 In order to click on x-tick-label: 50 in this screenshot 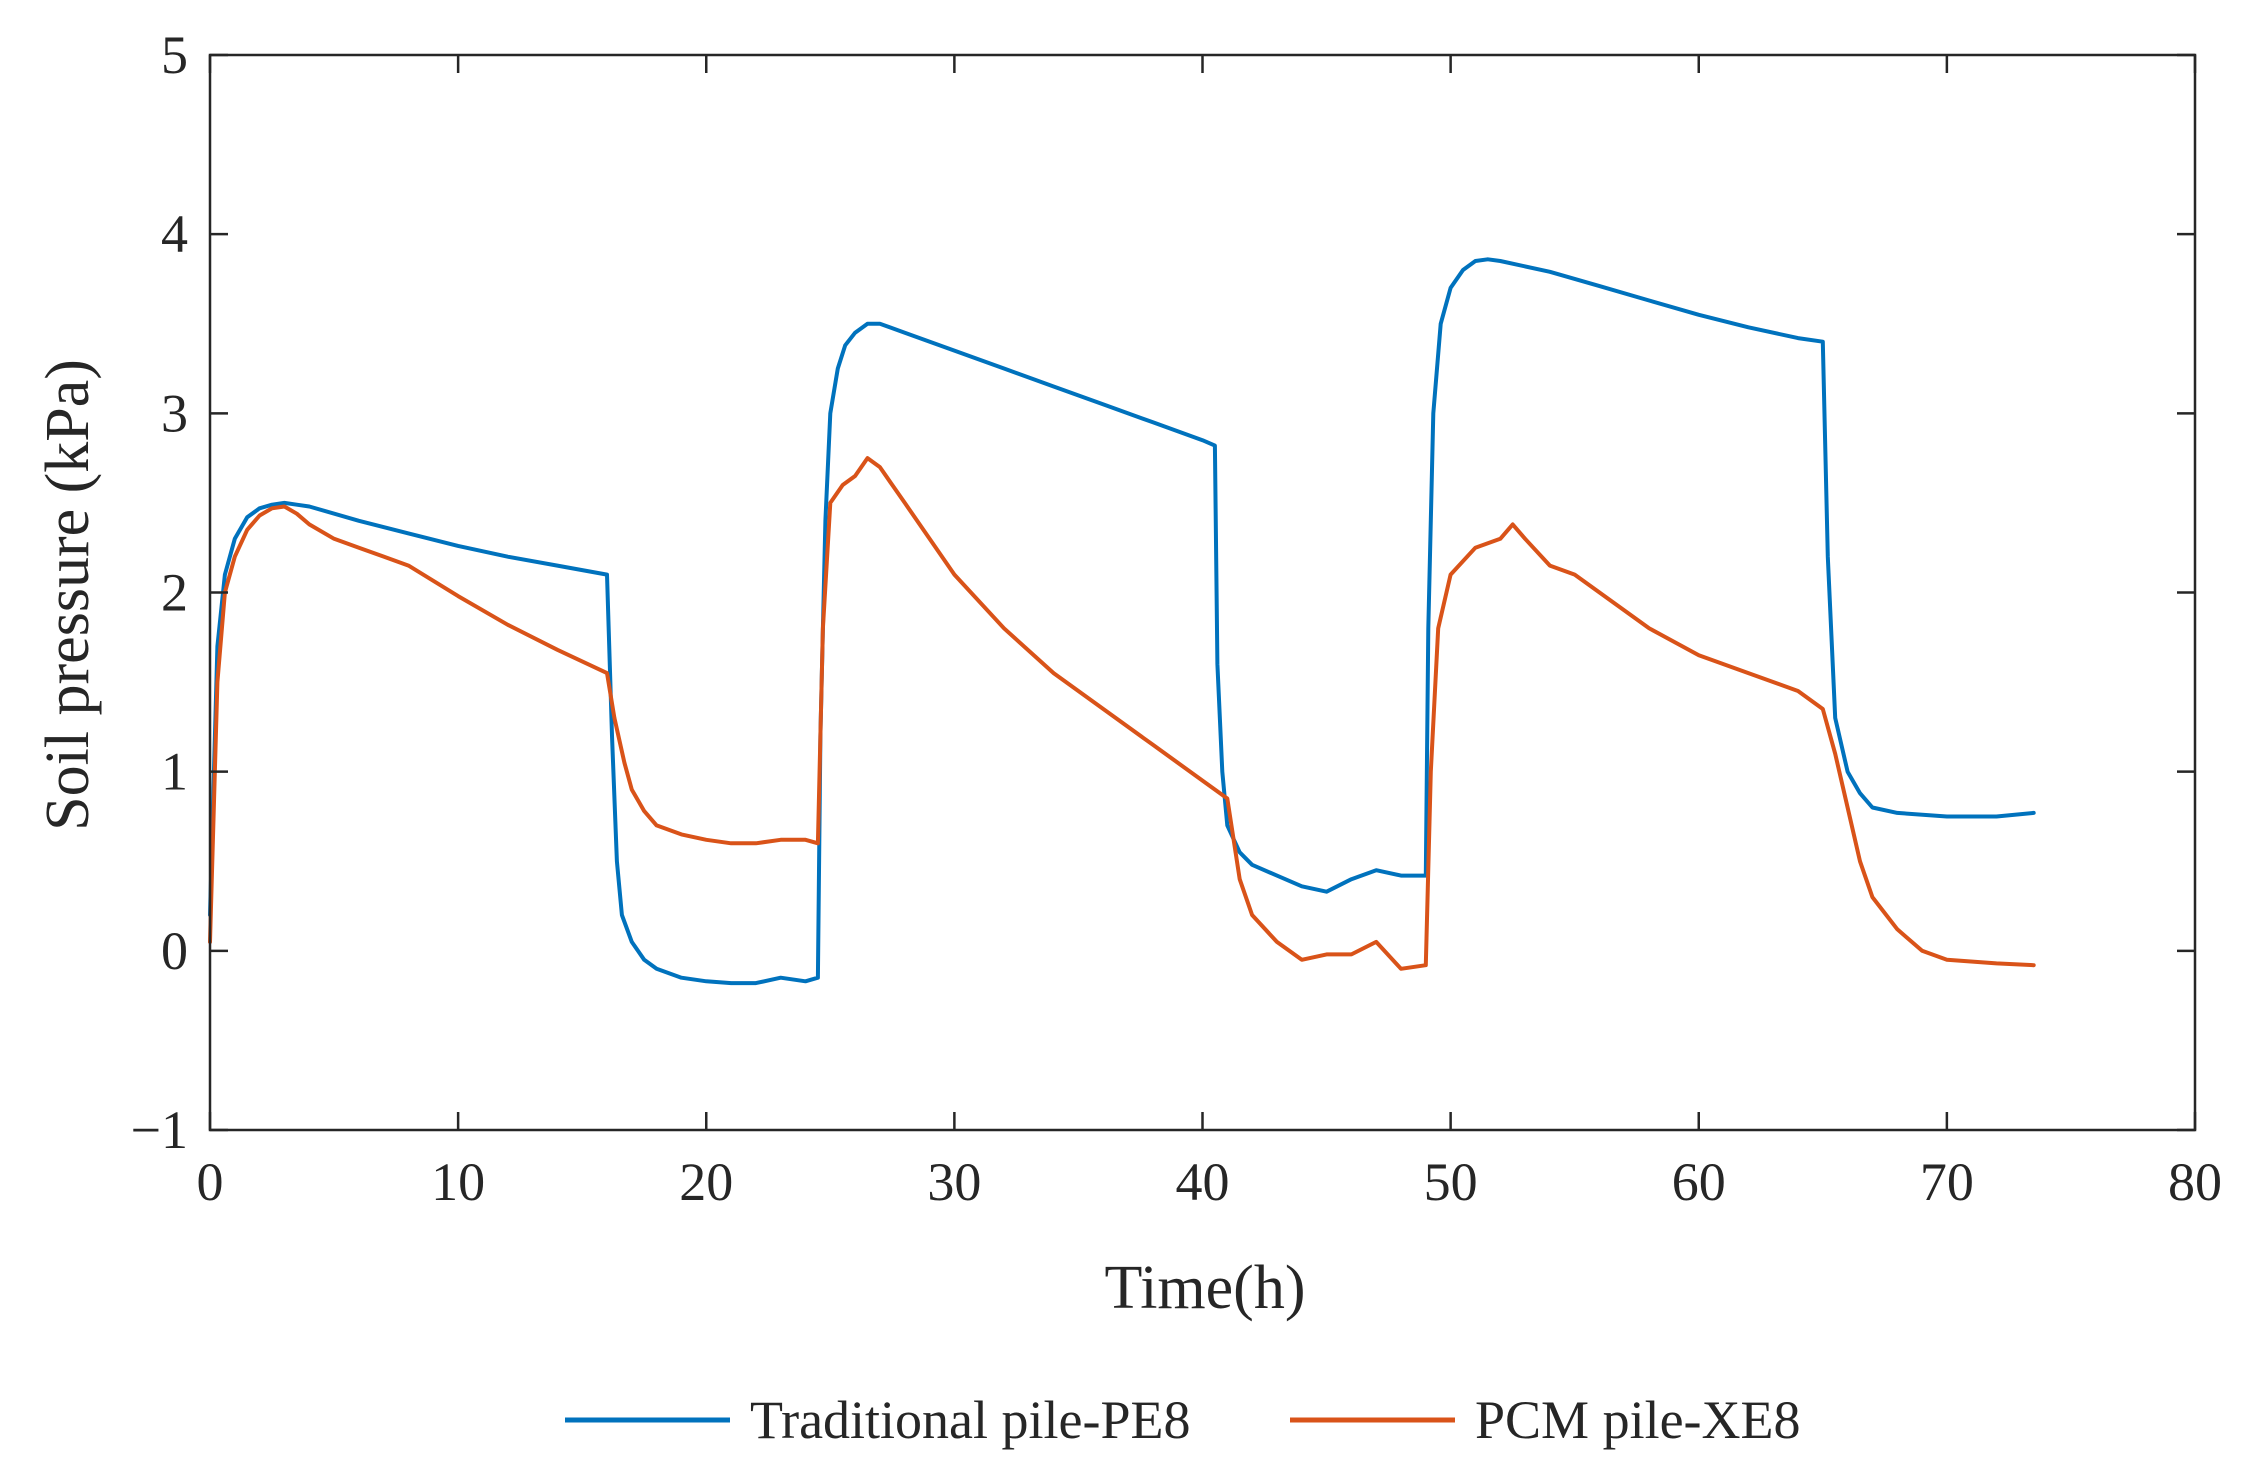, I will do `click(1451, 1182)`.